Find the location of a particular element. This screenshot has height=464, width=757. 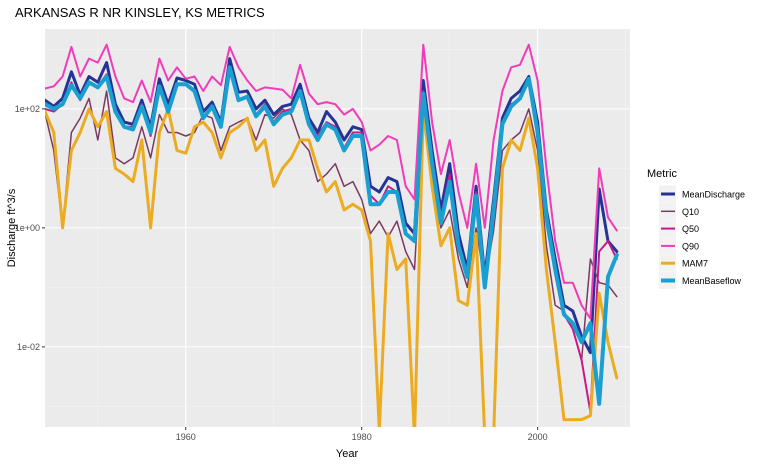

legend-label: Q10 is located at coordinates (690, 212).